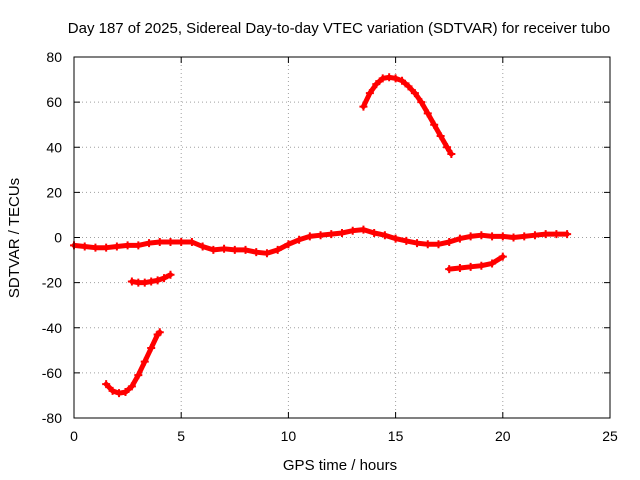  I want to click on series-arc-deep-low, so click(133, 363).